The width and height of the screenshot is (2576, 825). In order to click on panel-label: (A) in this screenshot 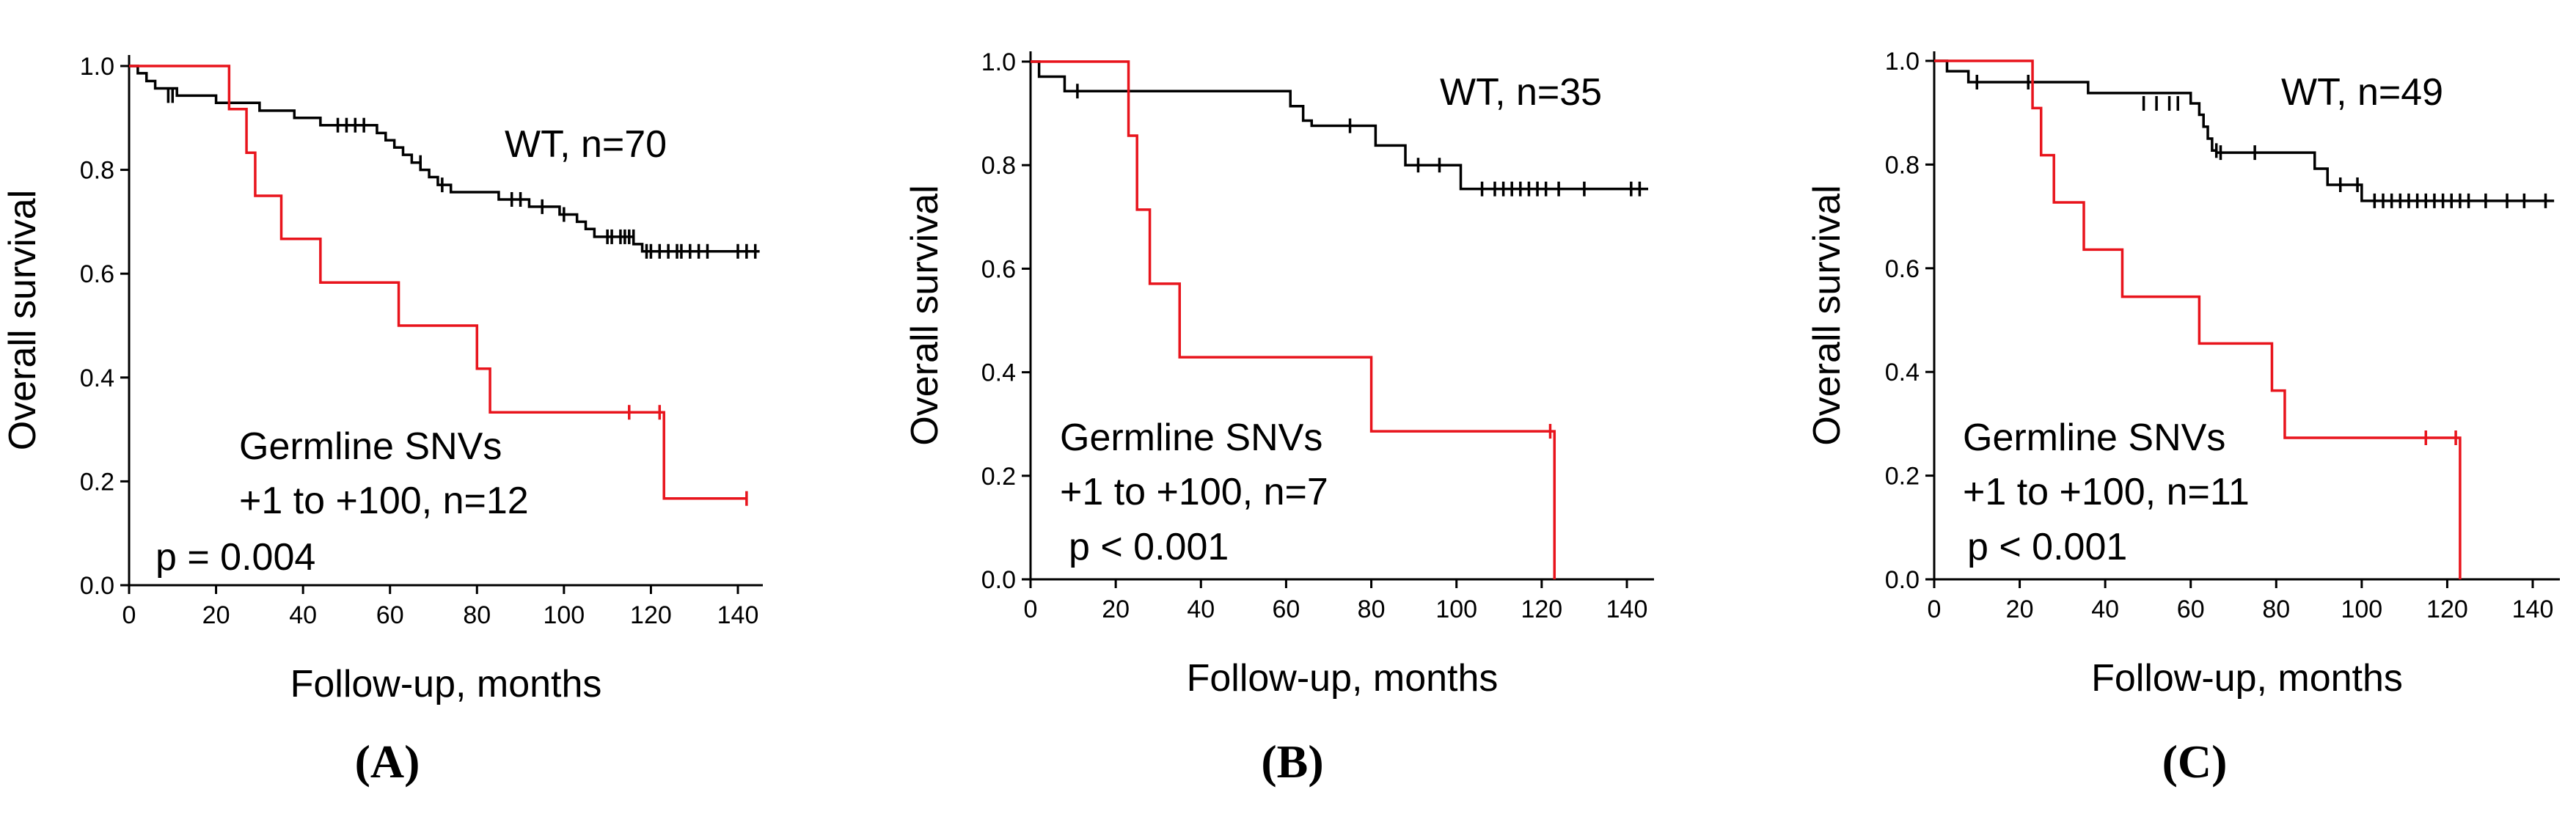, I will do `click(388, 762)`.